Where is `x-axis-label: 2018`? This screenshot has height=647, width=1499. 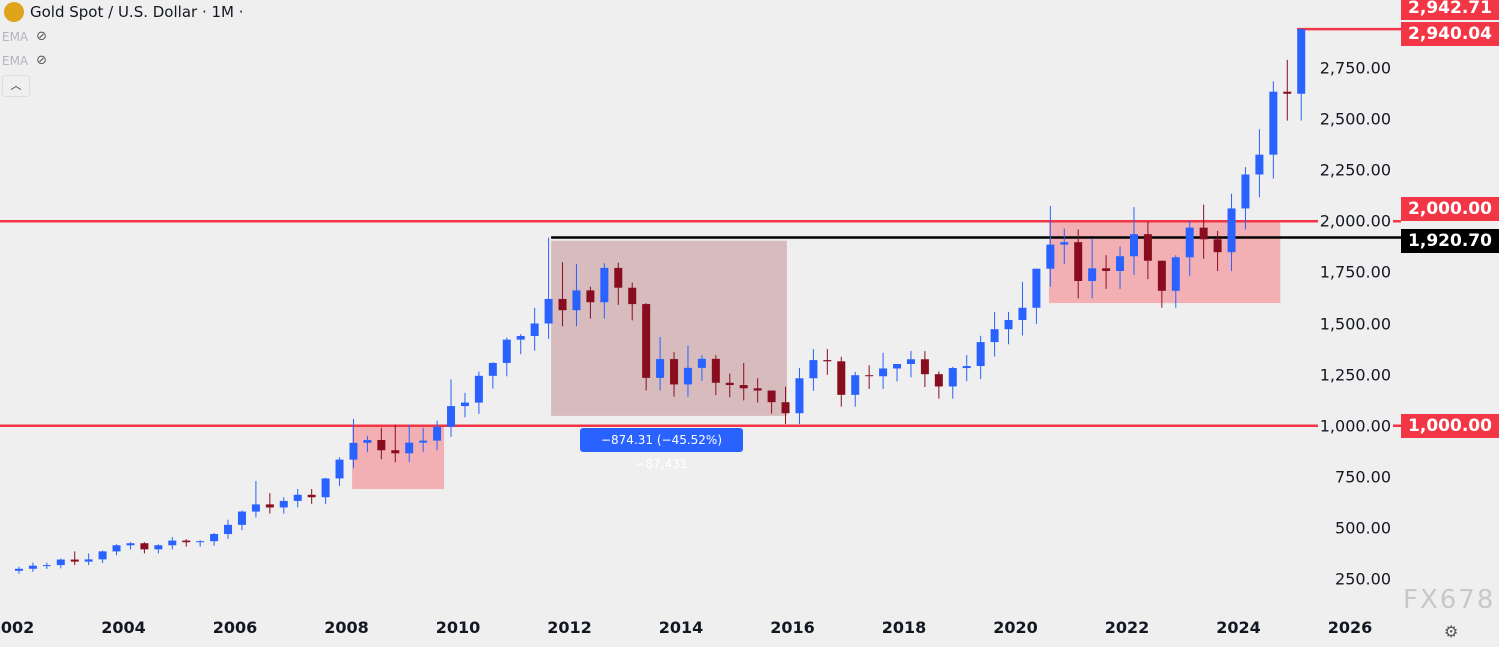
x-axis-label: 2018 is located at coordinates (904, 627).